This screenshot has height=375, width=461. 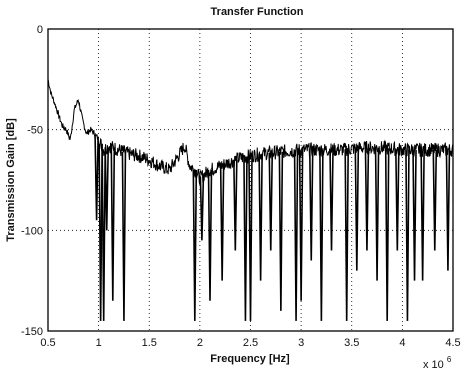 I want to click on x-tick-label: 0.5, so click(x=47, y=343).